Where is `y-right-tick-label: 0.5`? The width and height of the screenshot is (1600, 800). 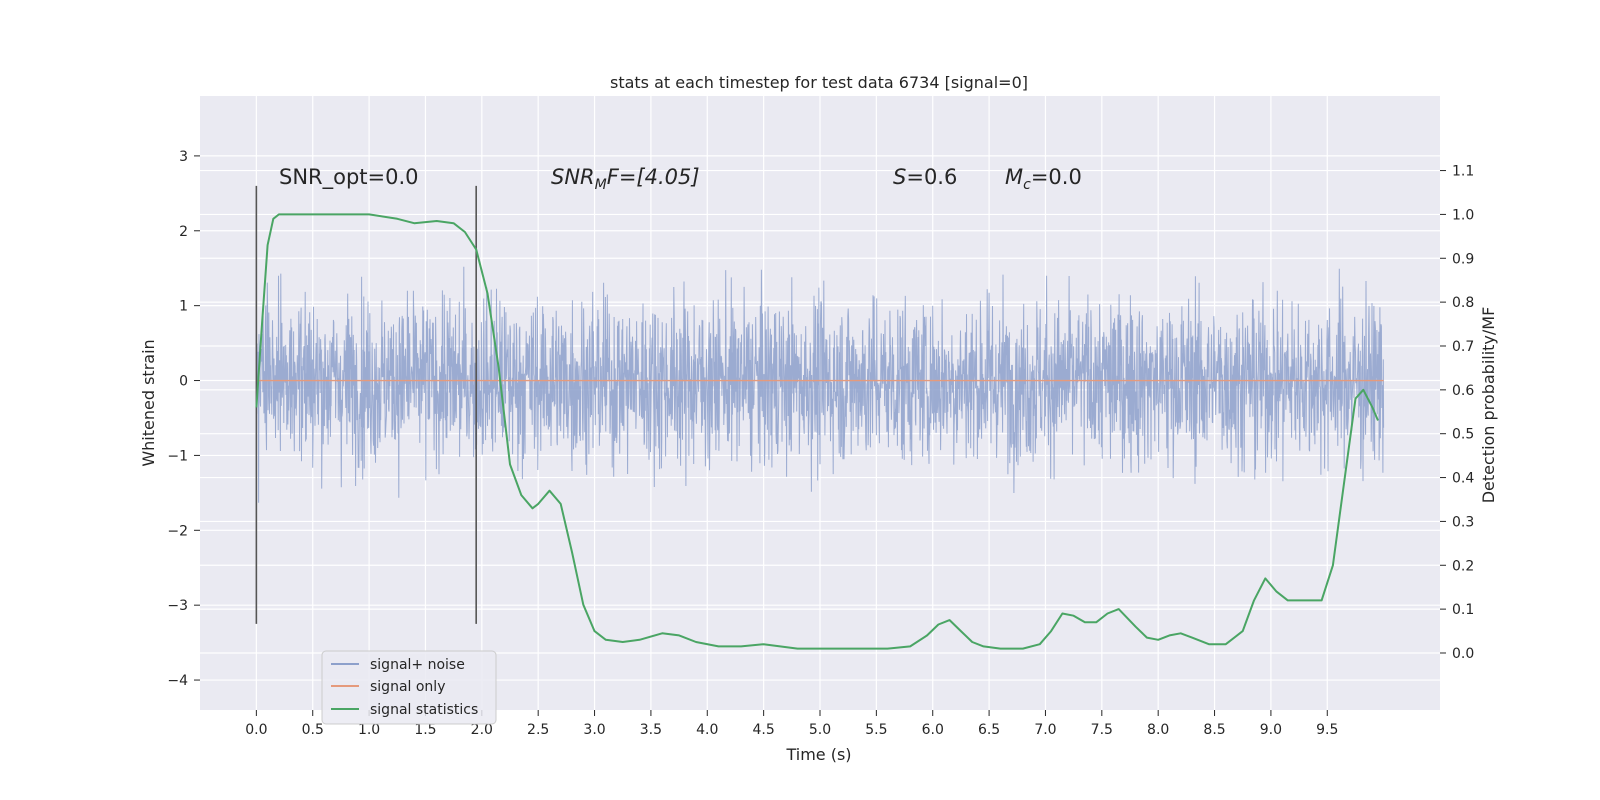
y-right-tick-label: 0.5 is located at coordinates (1463, 435).